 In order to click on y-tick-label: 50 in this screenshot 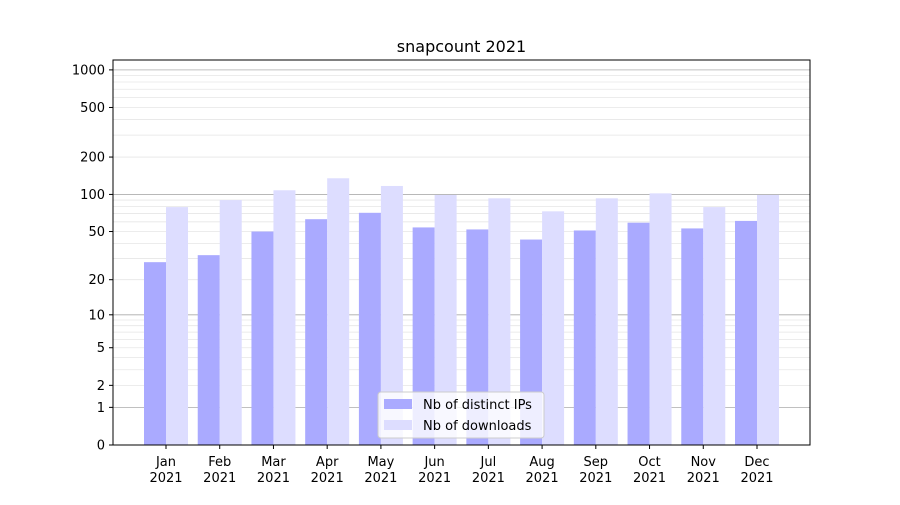, I will do `click(96, 232)`.